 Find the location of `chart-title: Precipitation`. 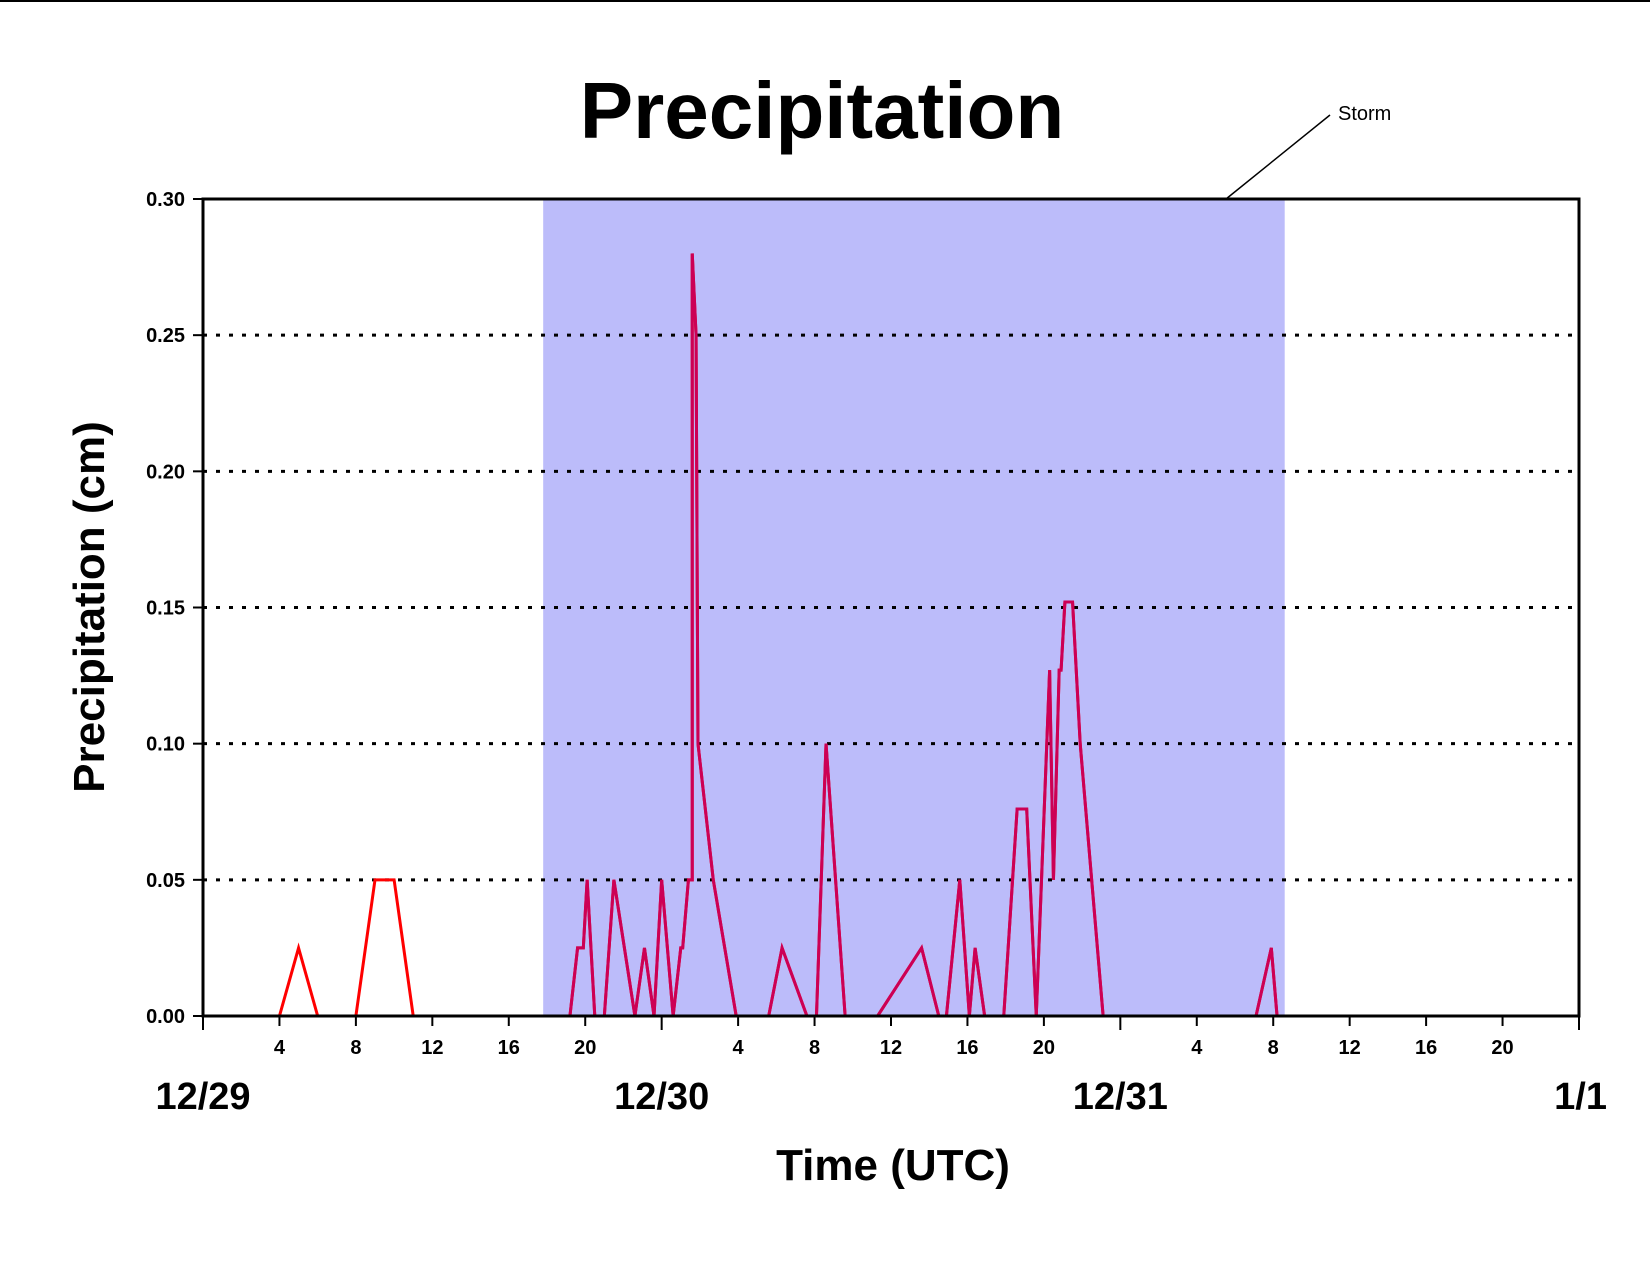

chart-title: Precipitation is located at coordinates (822, 110).